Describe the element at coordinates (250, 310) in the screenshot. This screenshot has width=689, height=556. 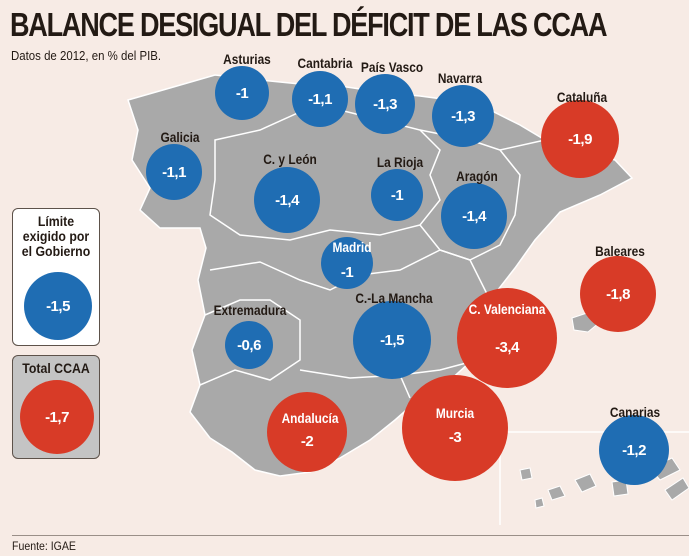
I see `region-label: Extremadura` at that location.